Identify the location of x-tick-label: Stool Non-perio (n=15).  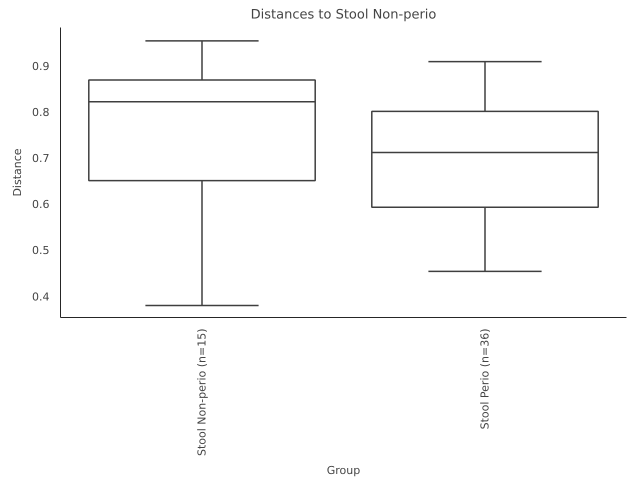
(202, 392).